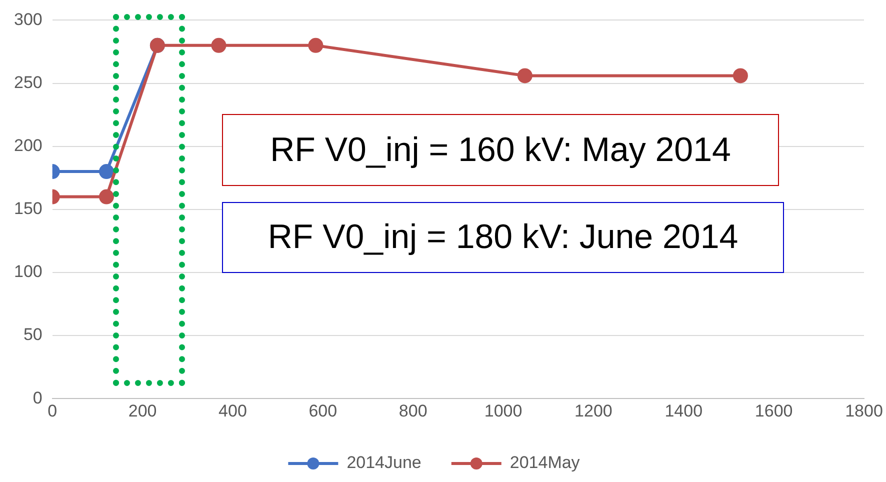 This screenshot has height=482, width=886. What do you see at coordinates (545, 462) in the screenshot?
I see `legend-label: 2014May` at bounding box center [545, 462].